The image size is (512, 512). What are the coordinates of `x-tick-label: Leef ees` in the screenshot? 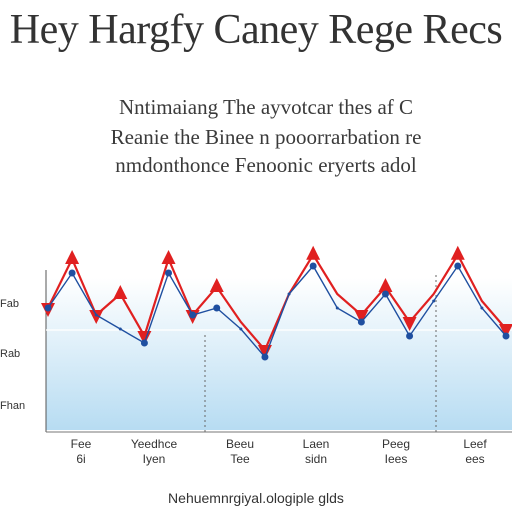 It's located at (475, 451).